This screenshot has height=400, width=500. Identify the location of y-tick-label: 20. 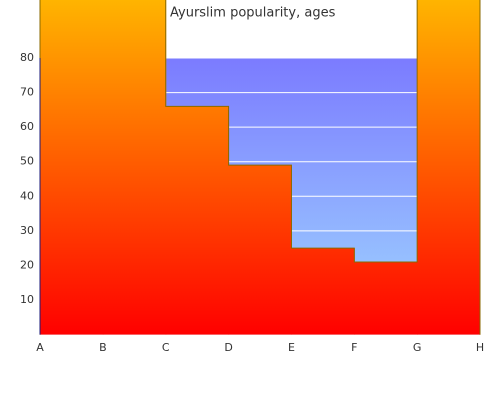
(27, 264).